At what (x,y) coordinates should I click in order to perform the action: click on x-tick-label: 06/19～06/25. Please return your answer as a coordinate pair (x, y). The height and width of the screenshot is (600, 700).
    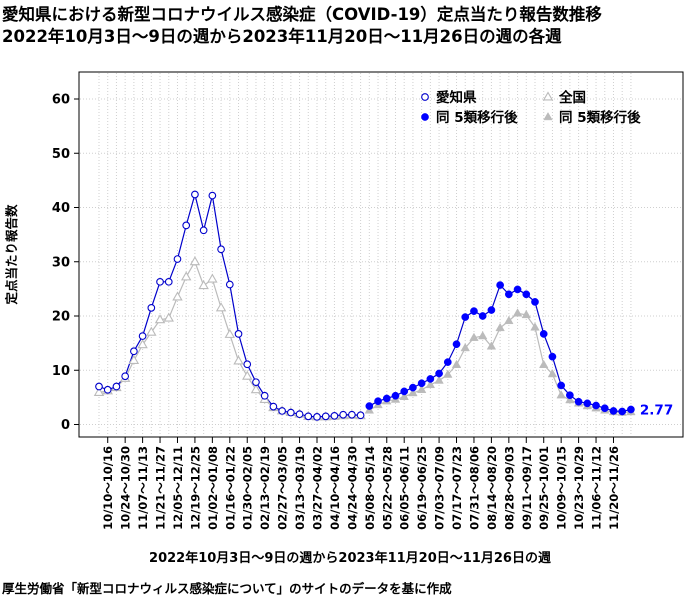
    Looking at the image, I should click on (422, 488).